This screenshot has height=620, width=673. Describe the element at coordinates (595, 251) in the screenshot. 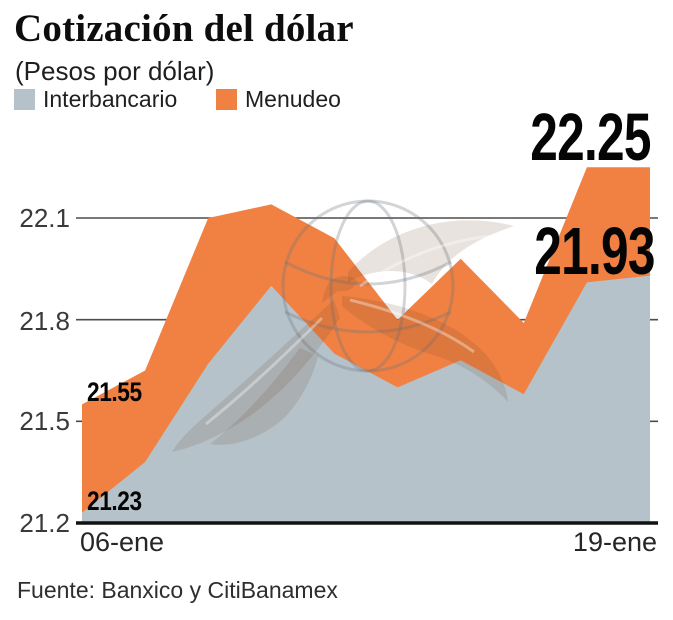

I see `interbancario-end-value: 21.93` at that location.